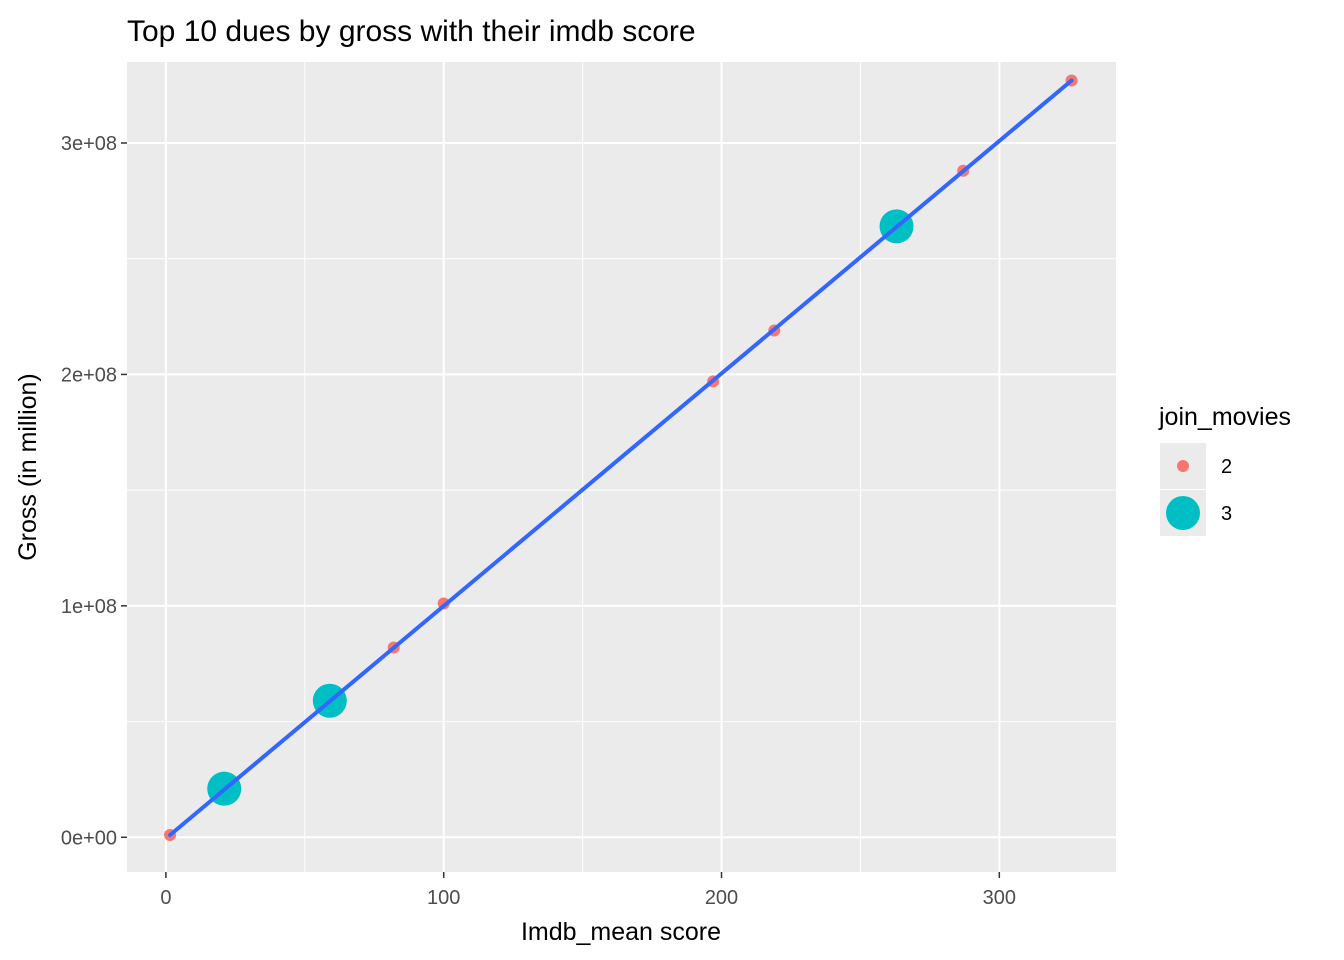 This screenshot has height=960, width=1344. Describe the element at coordinates (621, 932) in the screenshot. I see `x-axis-title: Imdb_mean score` at that location.